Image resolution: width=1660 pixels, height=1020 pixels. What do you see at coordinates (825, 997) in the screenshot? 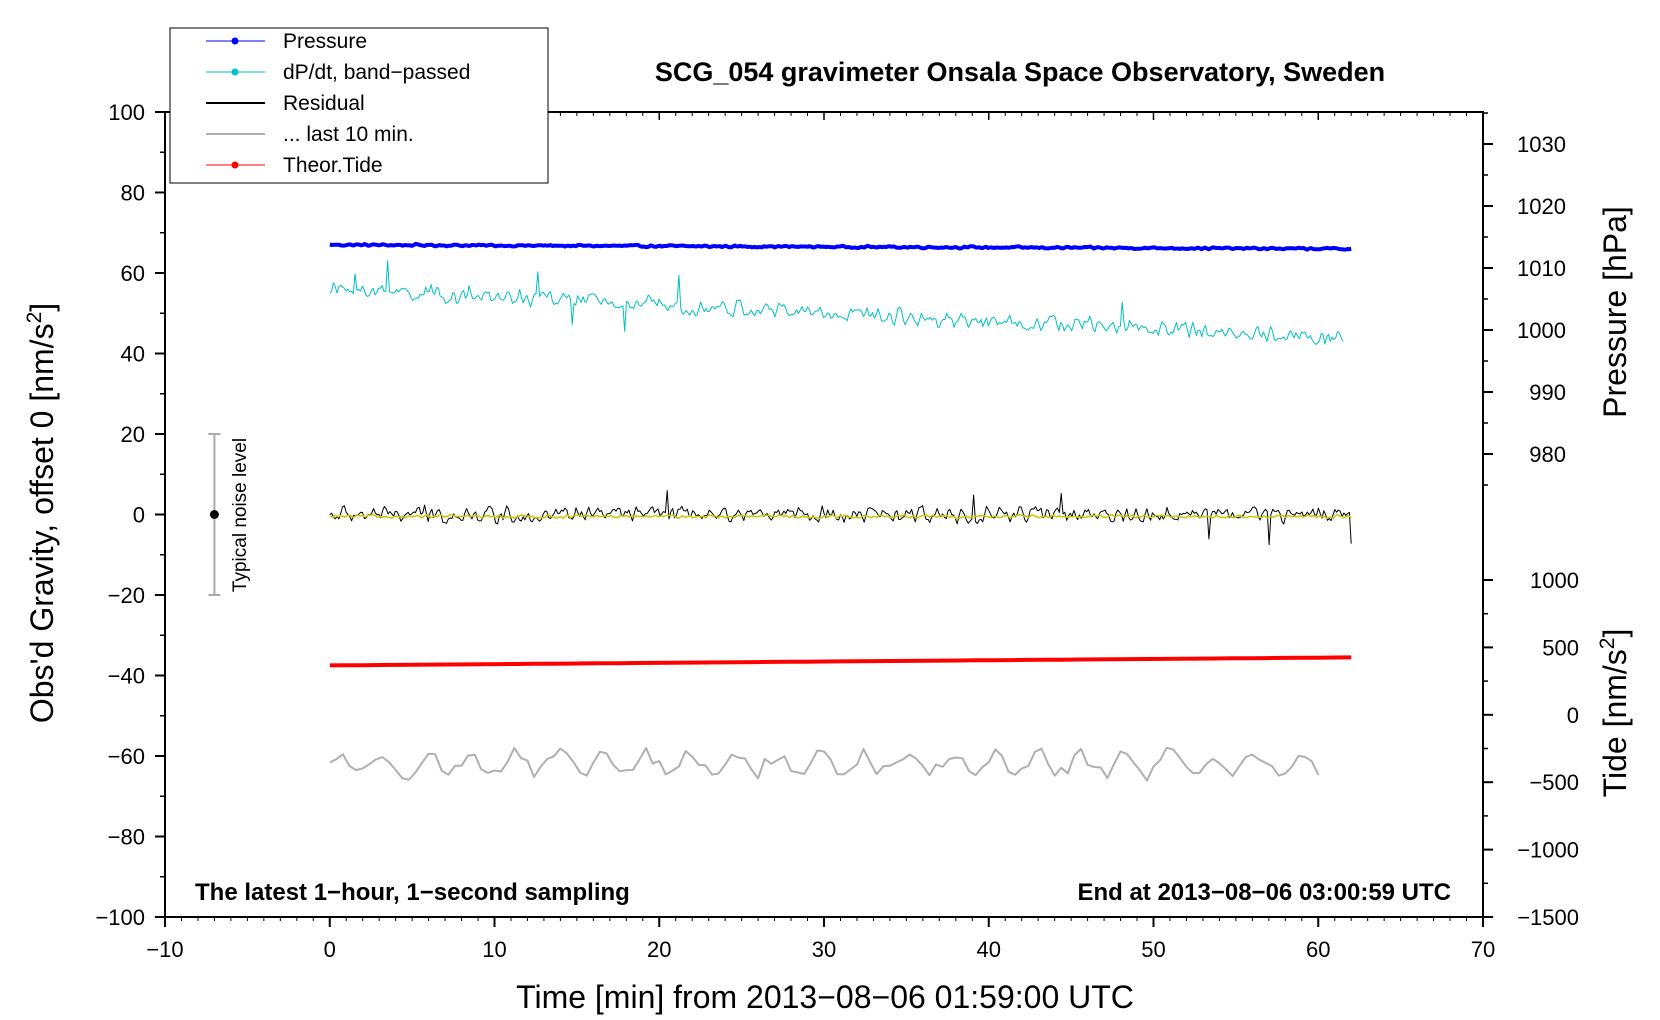
I see `x-axis-title: Time [min] from 2013−08−06 01:59:00 UTC` at bounding box center [825, 997].